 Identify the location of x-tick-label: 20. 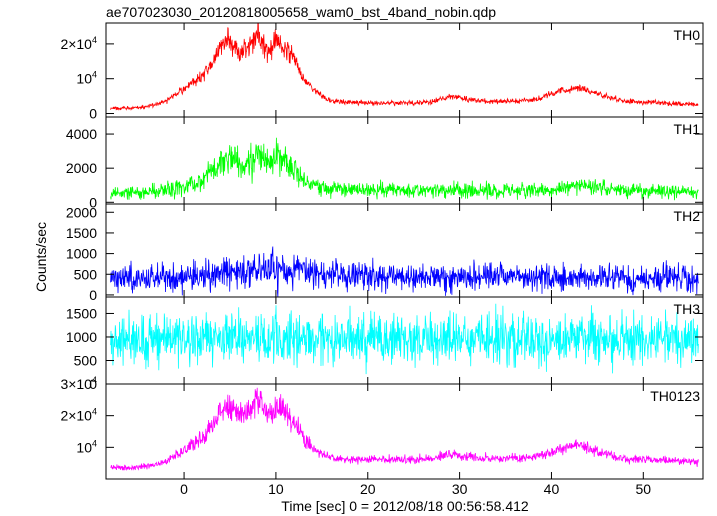
(368, 489).